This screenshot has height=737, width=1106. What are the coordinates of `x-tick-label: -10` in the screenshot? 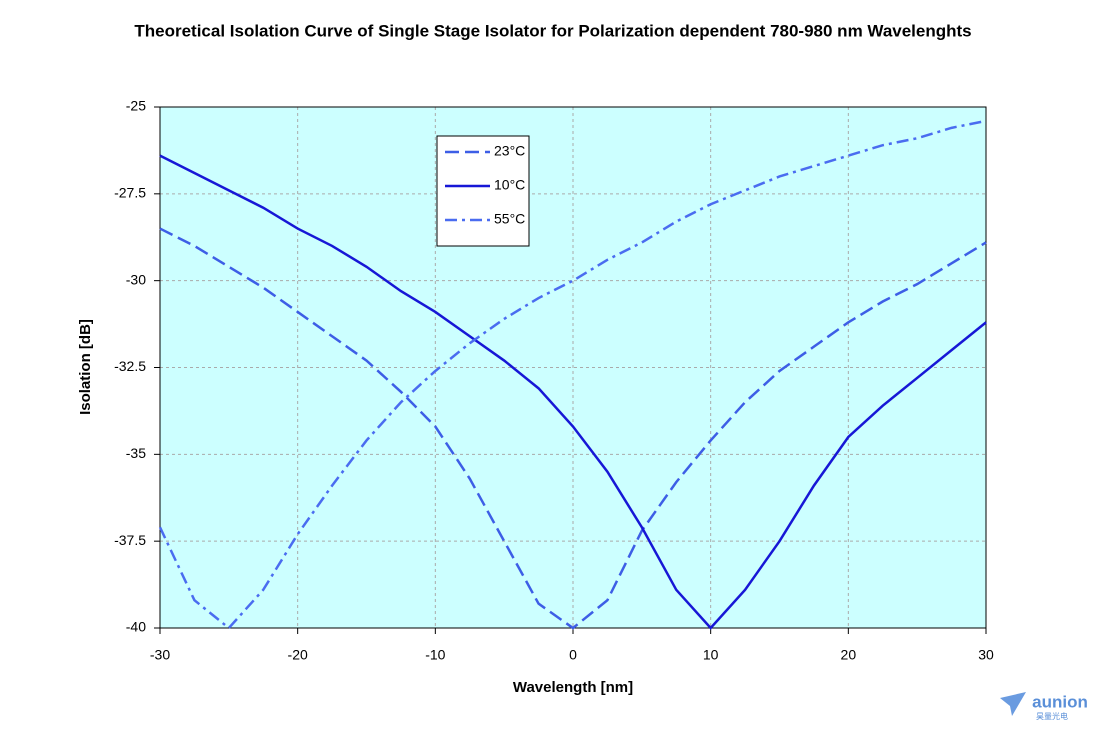 It's located at (435, 655).